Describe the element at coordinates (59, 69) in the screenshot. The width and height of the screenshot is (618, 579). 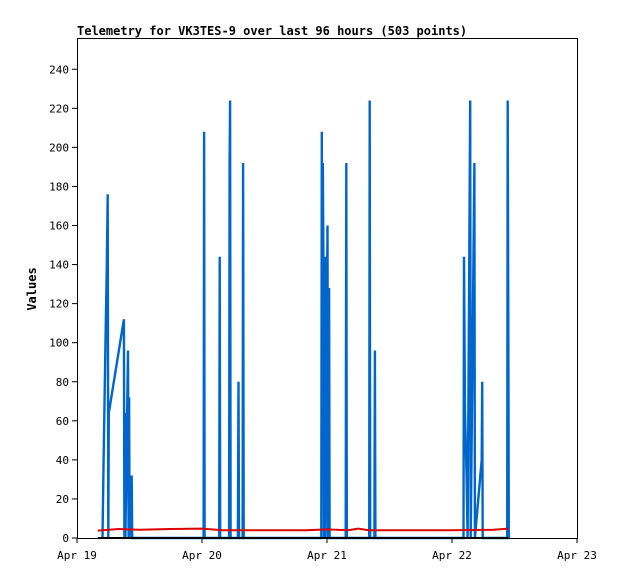
I see `y-tick-label: 240` at that location.